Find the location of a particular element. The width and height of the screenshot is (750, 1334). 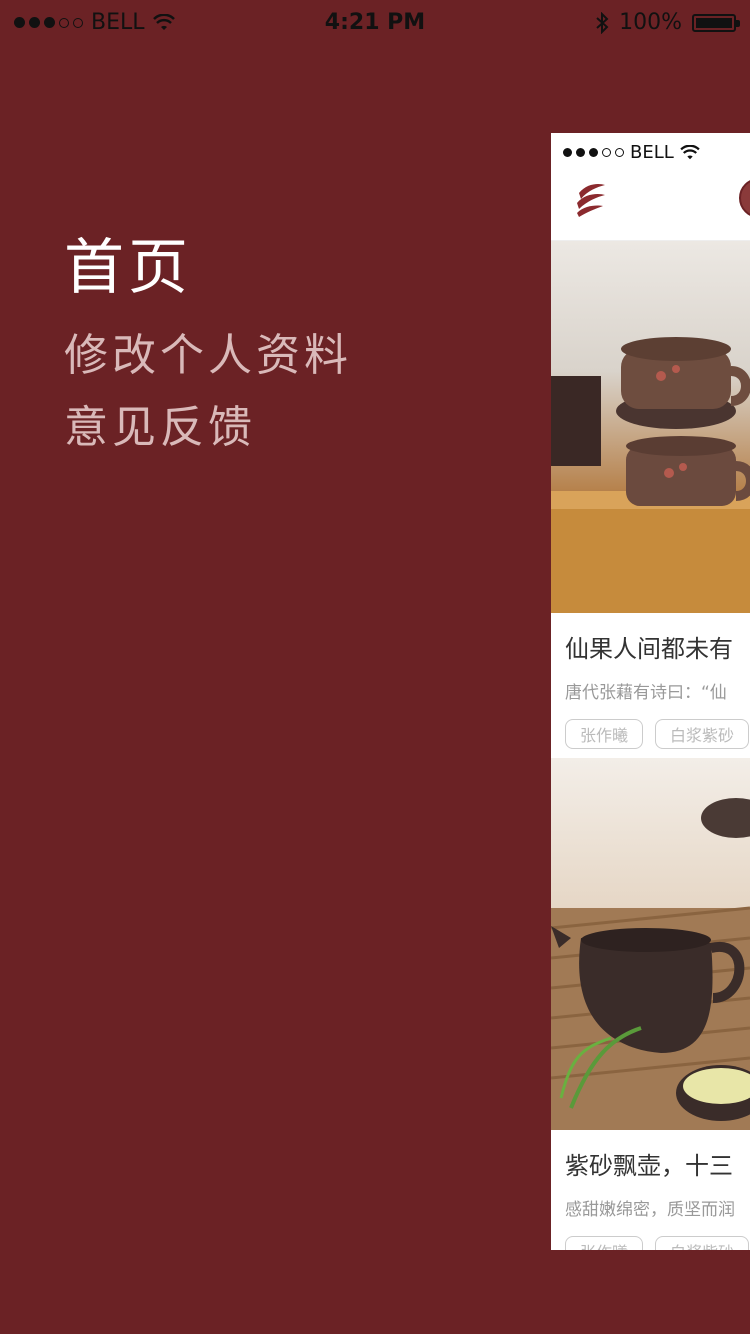

preview-carrier-label: BELL is located at coordinates (652, 152).